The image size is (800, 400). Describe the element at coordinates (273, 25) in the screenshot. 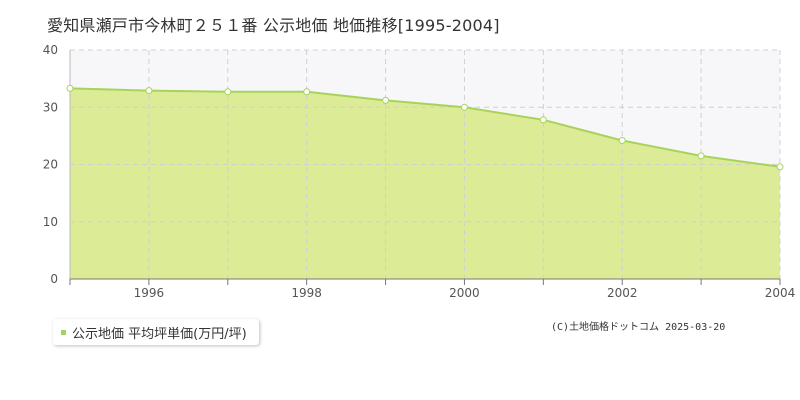

I see `chart-title: 愛知県瀬戸市今林町２５１番 公示地価 地価推移[1995-2004]` at that location.